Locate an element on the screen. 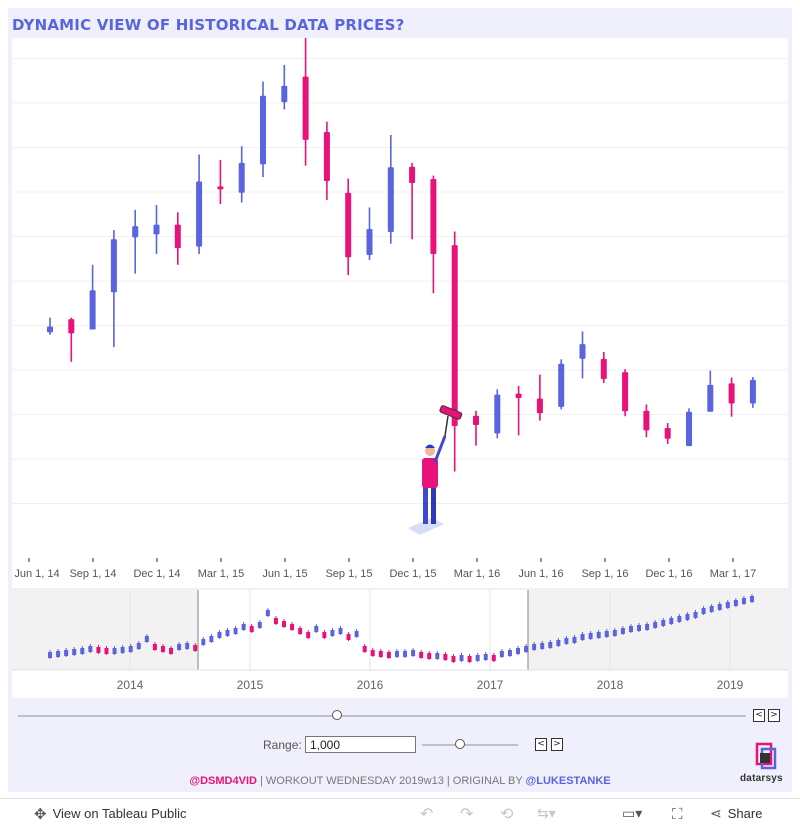  range-slider-thumb is located at coordinates (460, 744).